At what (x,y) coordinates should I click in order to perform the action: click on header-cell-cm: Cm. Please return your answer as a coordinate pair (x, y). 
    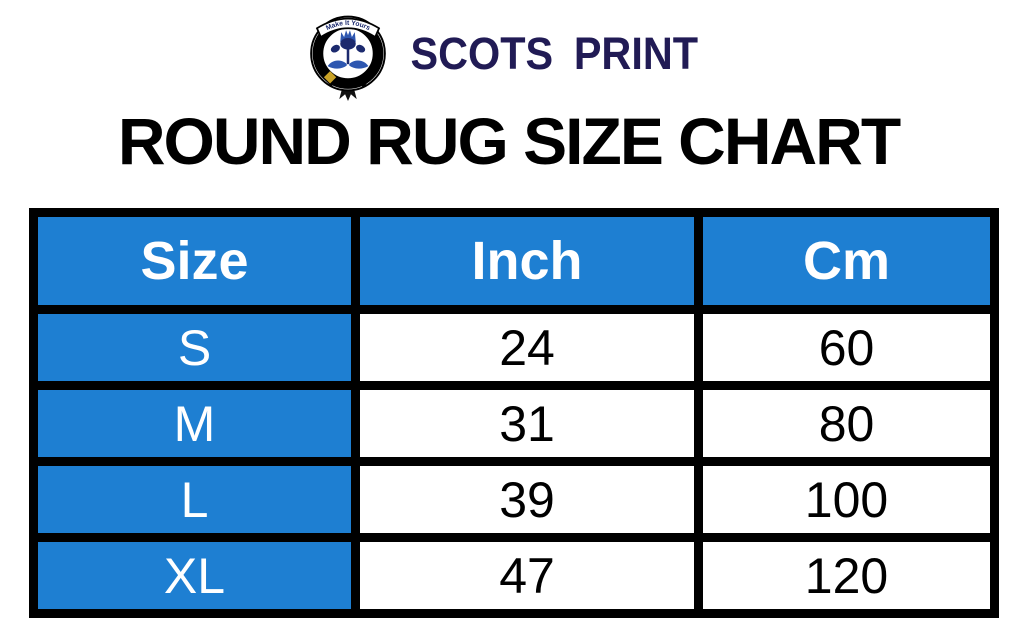
    Looking at the image, I should click on (846, 261).